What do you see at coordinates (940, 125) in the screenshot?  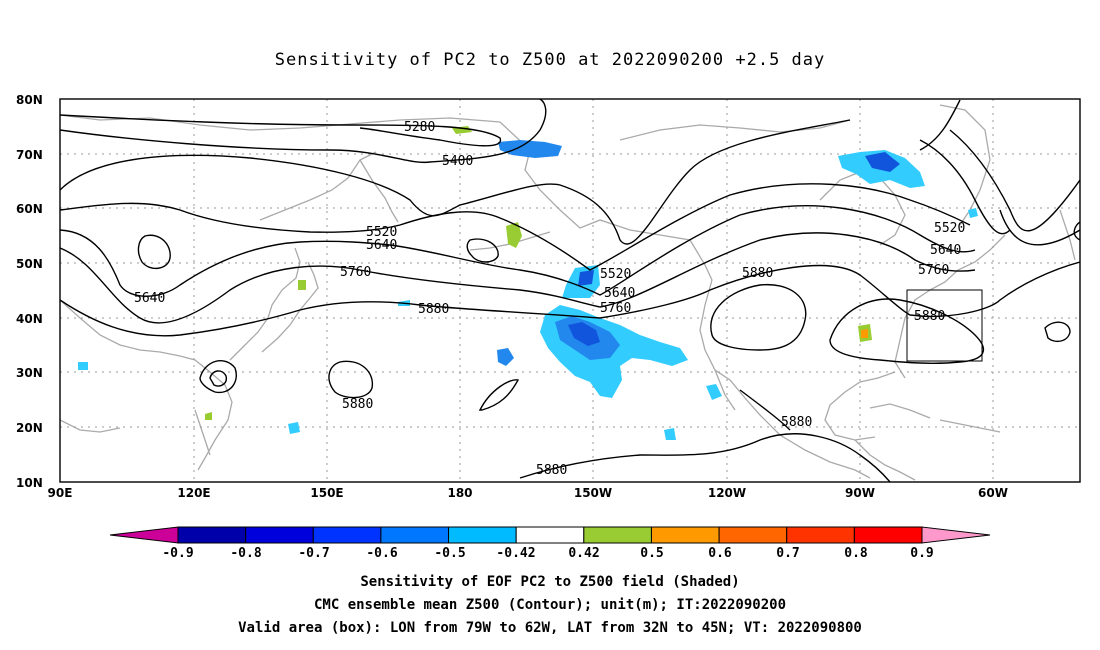 I see `contour-greenland` at bounding box center [940, 125].